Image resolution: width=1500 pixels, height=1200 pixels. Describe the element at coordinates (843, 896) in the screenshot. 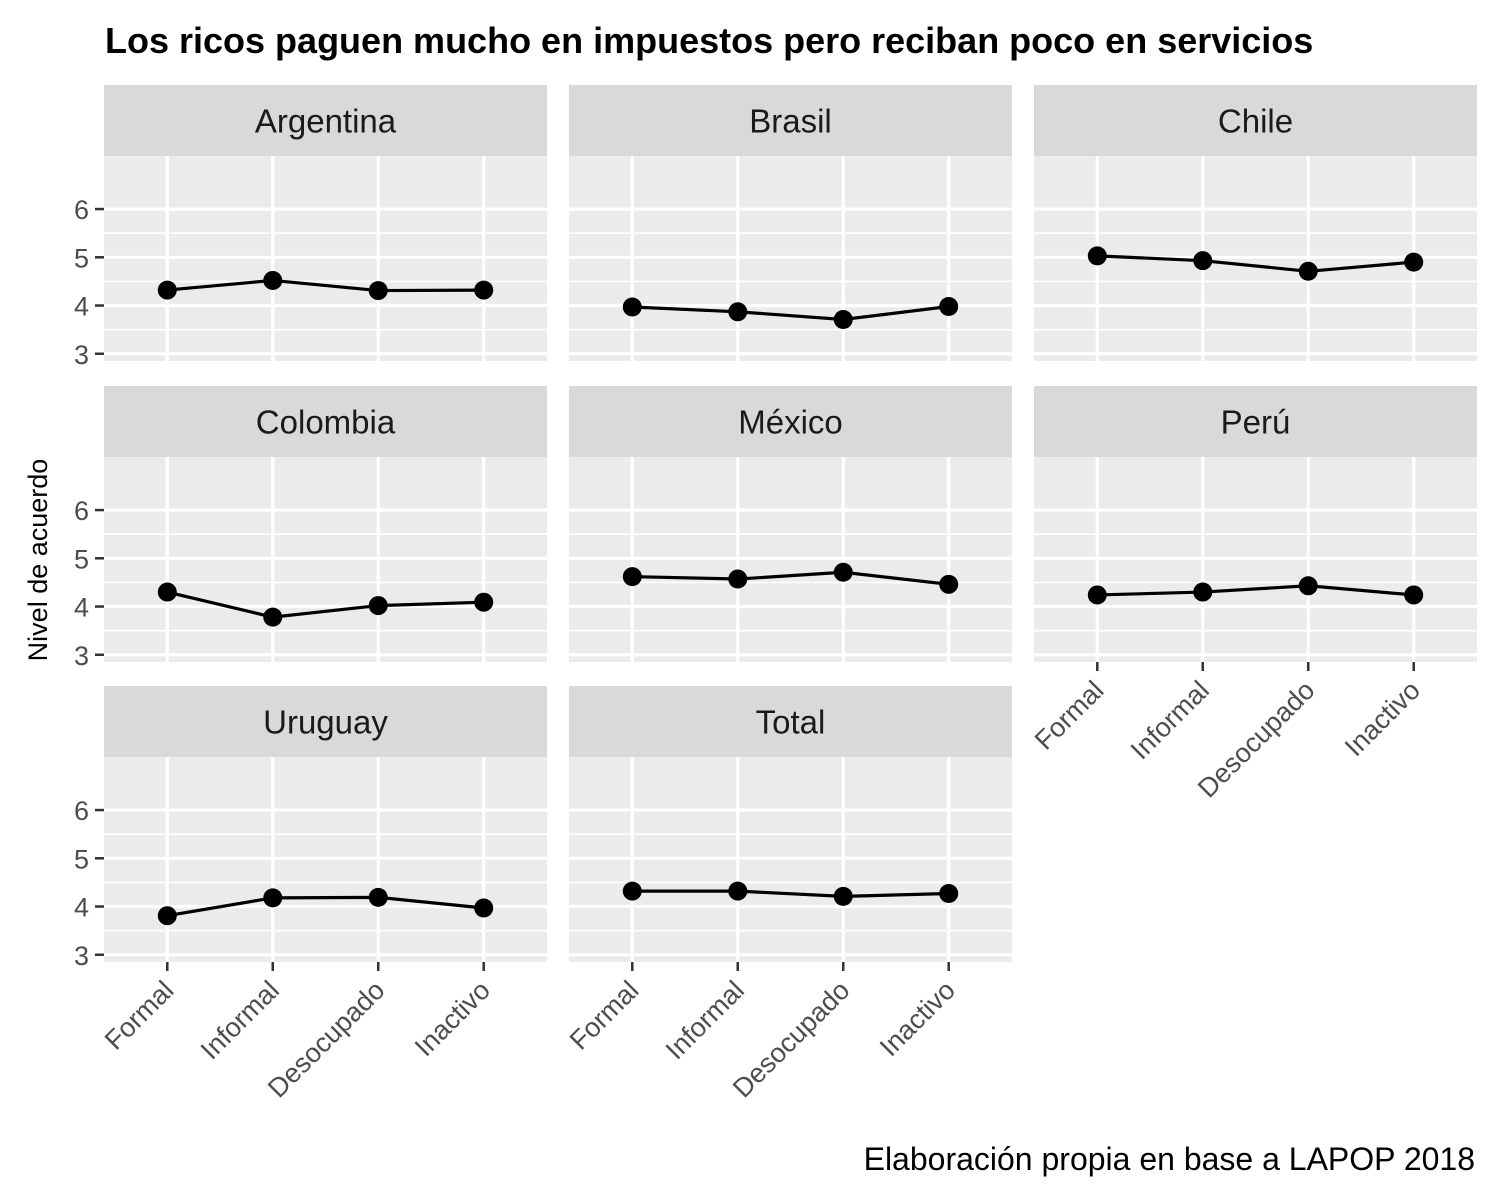

I see `point-total-desocupado` at that location.